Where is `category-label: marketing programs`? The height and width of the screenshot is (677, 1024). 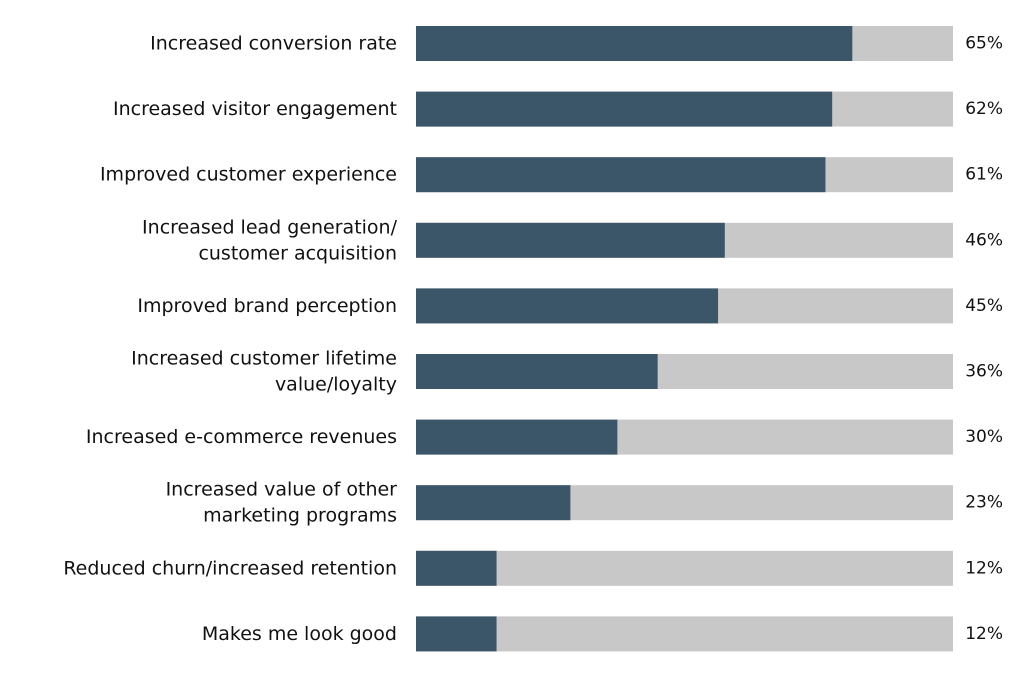 category-label: marketing programs is located at coordinates (300, 516).